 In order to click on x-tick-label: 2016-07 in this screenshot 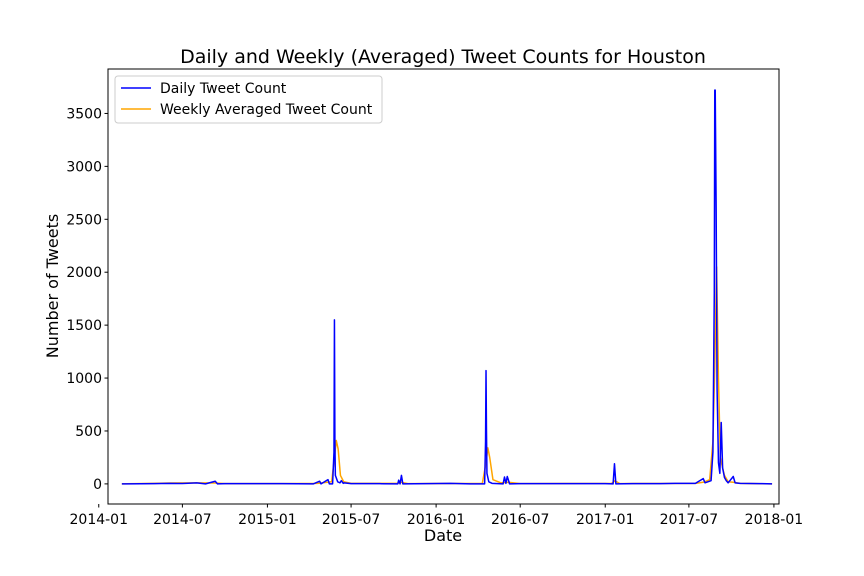, I will do `click(520, 520)`.